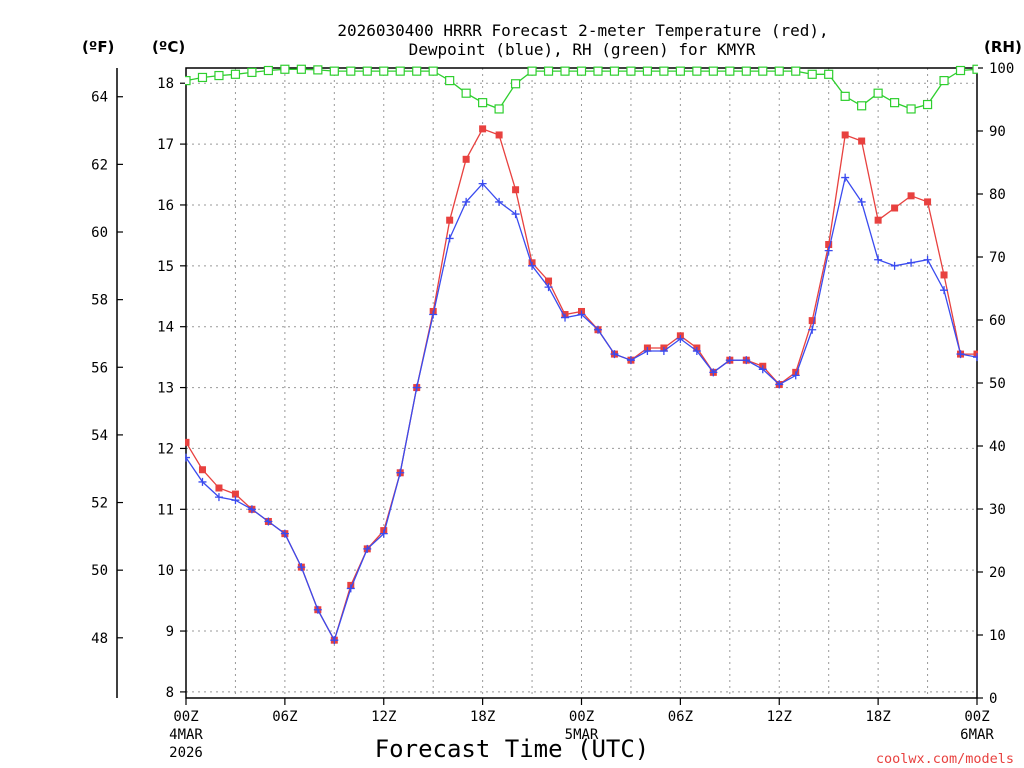 Image resolution: width=1024 pixels, height=768 pixels. What do you see at coordinates (168, 47) in the screenshot?
I see `celsius-unit-label: (ºC)` at bounding box center [168, 47].